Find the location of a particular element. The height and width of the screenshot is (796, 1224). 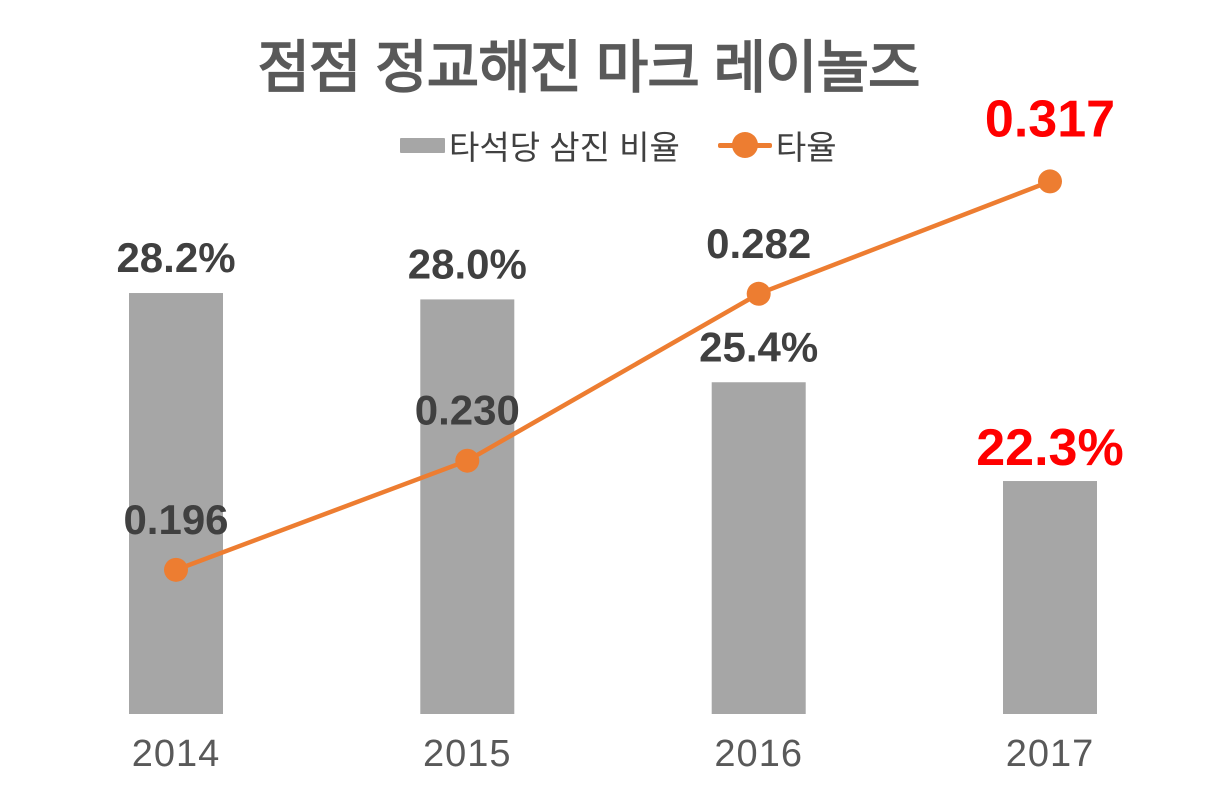

line-marker-2017 is located at coordinates (1050, 181).